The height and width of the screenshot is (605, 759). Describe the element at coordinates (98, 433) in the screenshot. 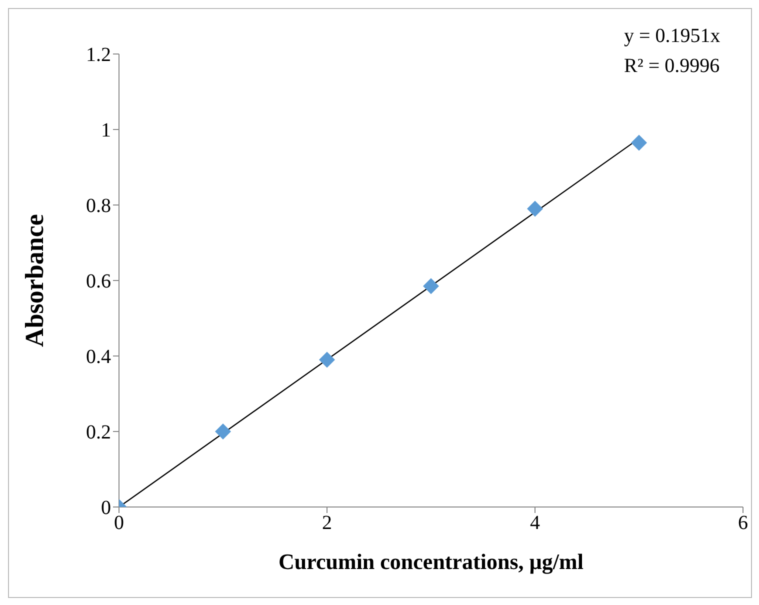

I see `y-tick-label: 0.2` at that location.